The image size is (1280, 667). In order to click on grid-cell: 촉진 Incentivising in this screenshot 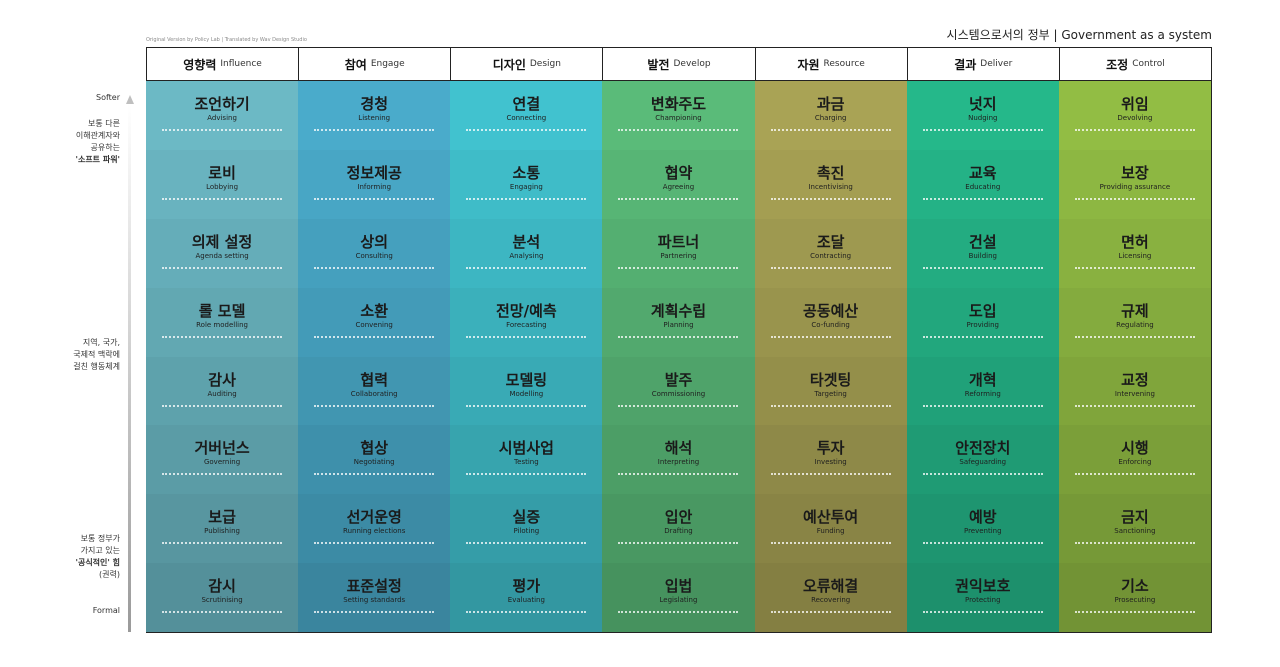, I will do `click(830, 184)`.